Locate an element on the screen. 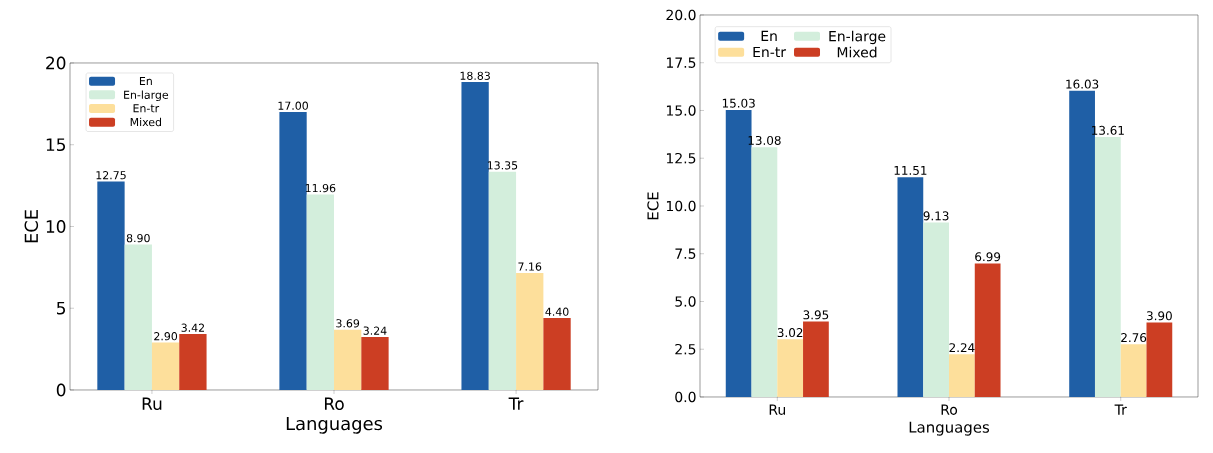 This screenshot has width=1213, height=453. y-tick-label: 0 is located at coordinates (61, 390).